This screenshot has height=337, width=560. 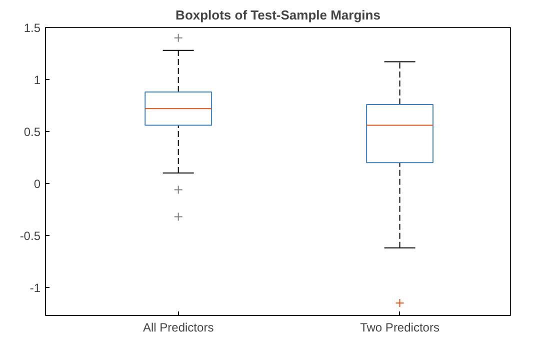 What do you see at coordinates (32, 28) in the screenshot?
I see `y-tick-label: 1.5` at bounding box center [32, 28].